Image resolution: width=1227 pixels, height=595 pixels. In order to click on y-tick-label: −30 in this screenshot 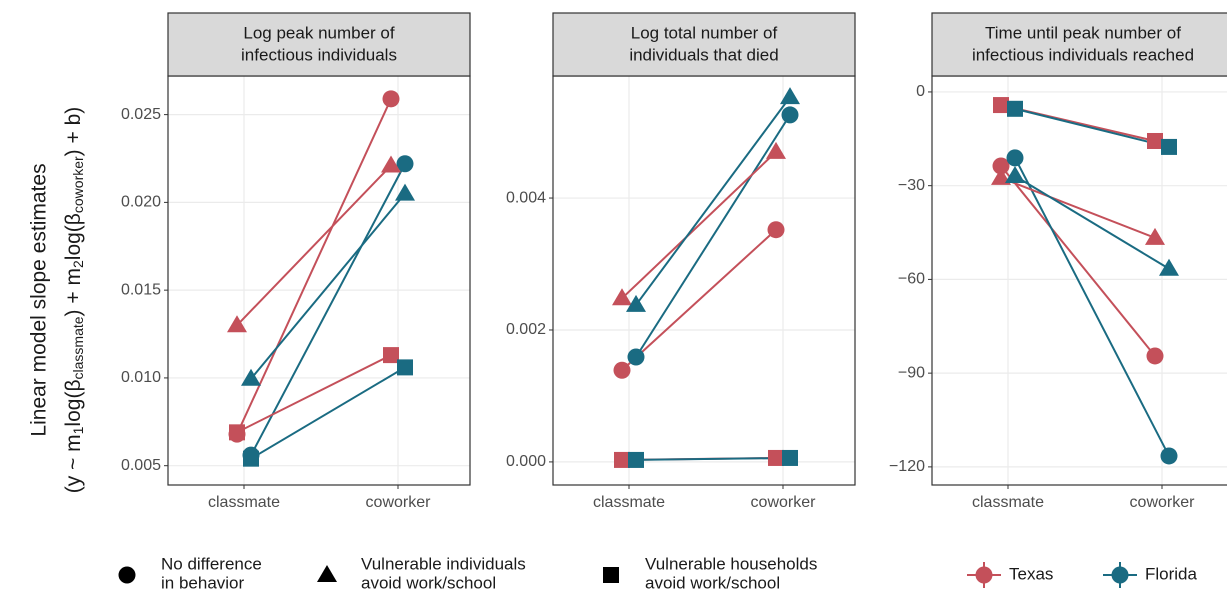, I will do `click(911, 185)`.